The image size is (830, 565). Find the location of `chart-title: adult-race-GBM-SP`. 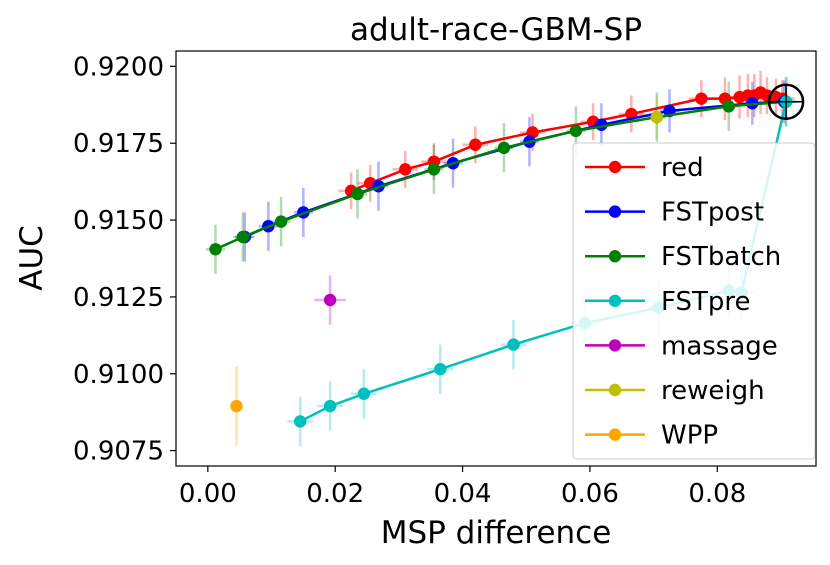

chart-title: adult-race-GBM-SP is located at coordinates (496, 30).